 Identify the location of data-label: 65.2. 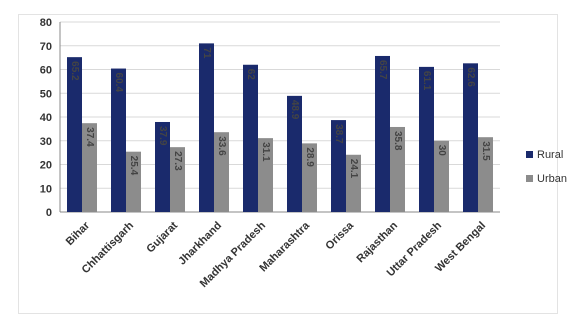
(74, 71).